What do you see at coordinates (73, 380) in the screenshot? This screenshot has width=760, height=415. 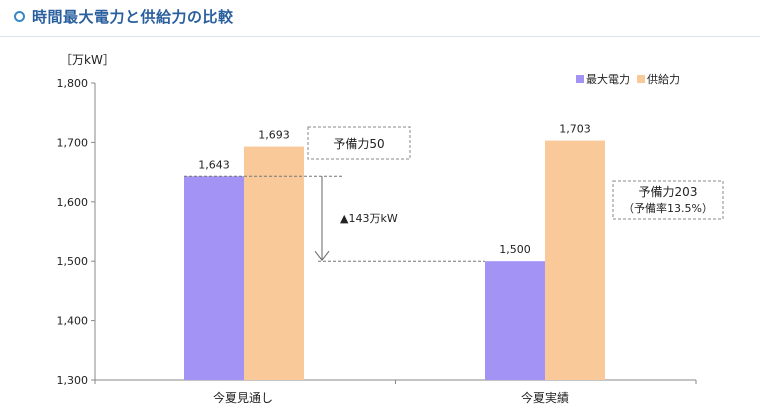 I see `y-tick-label: 1,300` at bounding box center [73, 380].